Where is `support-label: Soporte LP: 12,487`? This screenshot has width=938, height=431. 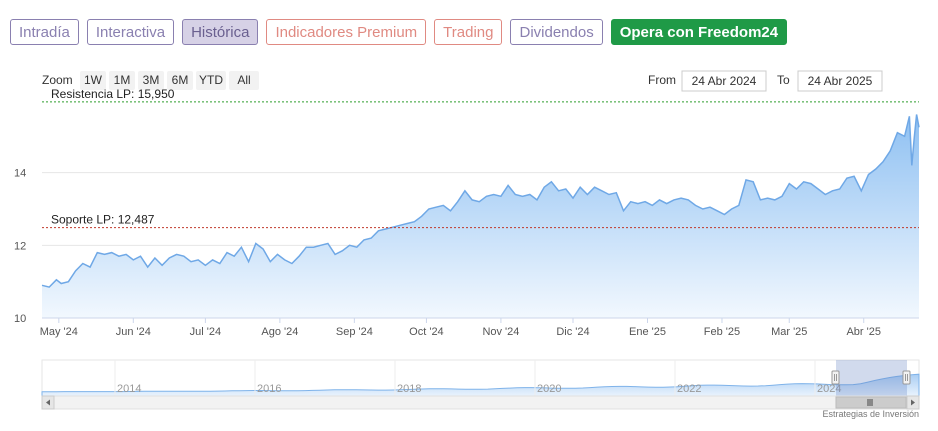 support-label: Soporte LP: 12,487 is located at coordinates (103, 220).